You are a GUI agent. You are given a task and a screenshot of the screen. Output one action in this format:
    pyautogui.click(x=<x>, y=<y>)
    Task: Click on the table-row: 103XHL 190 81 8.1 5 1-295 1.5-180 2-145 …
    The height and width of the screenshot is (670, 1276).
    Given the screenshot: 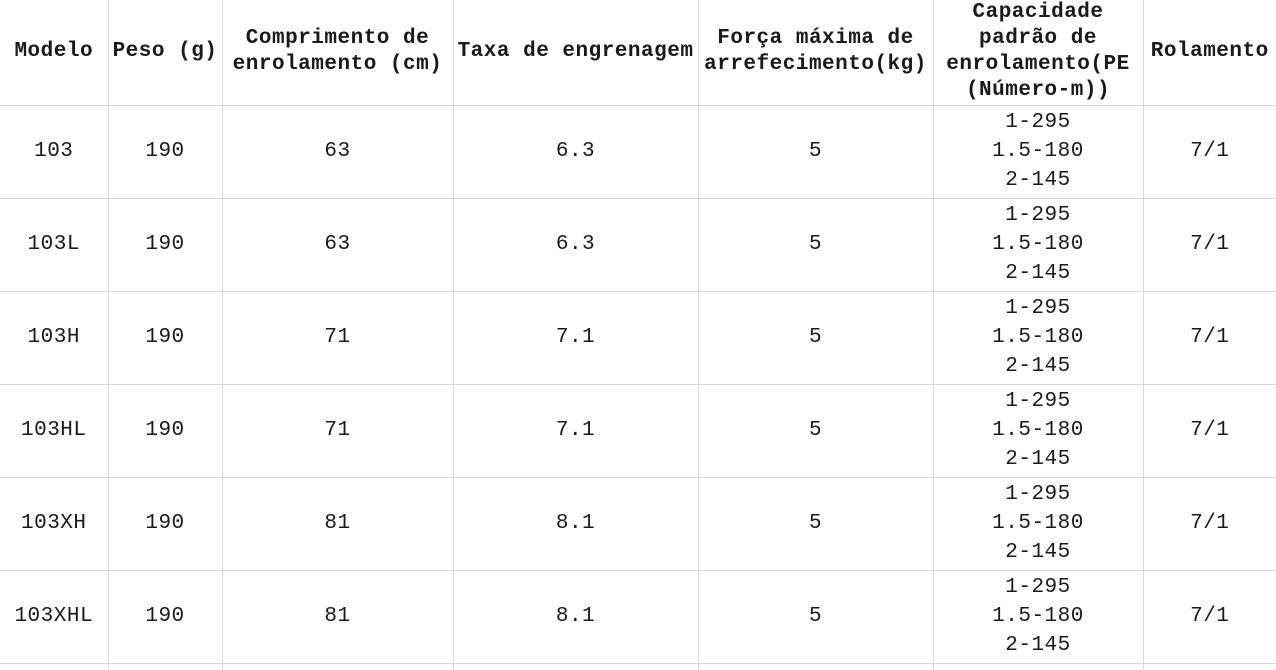 What is the action you would take?
    pyautogui.click(x=638, y=616)
    